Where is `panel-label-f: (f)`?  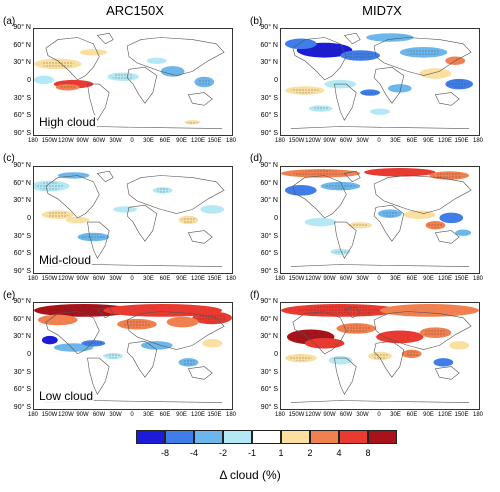 panel-label-f: (f) is located at coordinates (255, 295).